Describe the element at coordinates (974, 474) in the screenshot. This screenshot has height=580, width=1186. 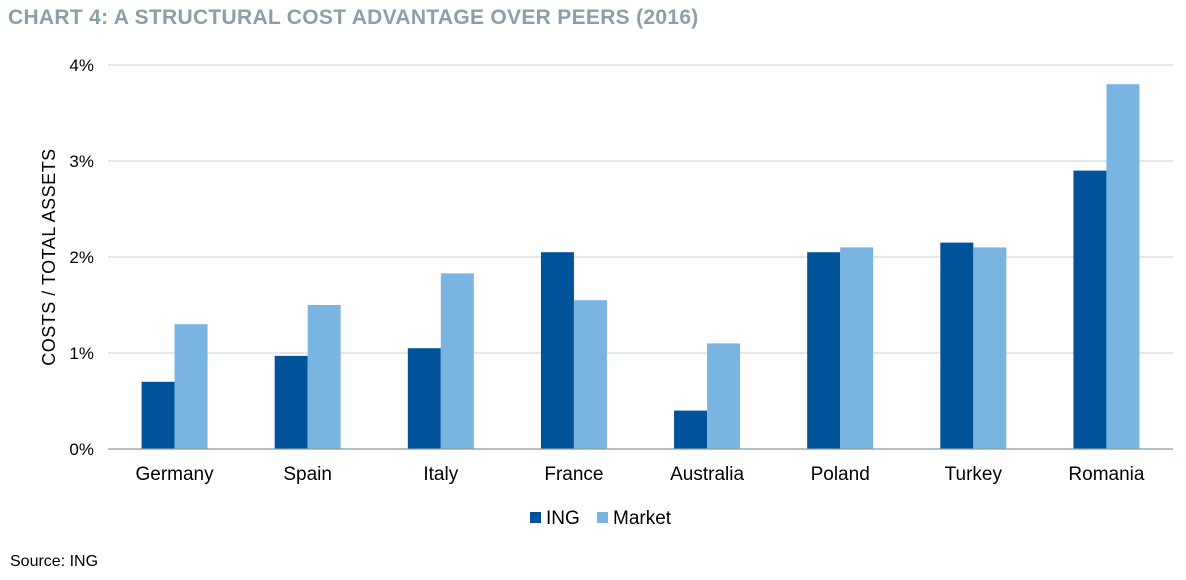
I see `category-label: Turkey` at that location.